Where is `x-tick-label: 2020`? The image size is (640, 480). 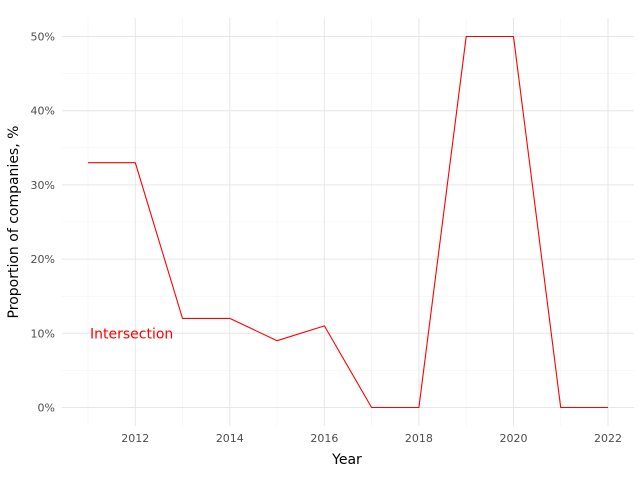 x-tick-label: 2020 is located at coordinates (513, 438).